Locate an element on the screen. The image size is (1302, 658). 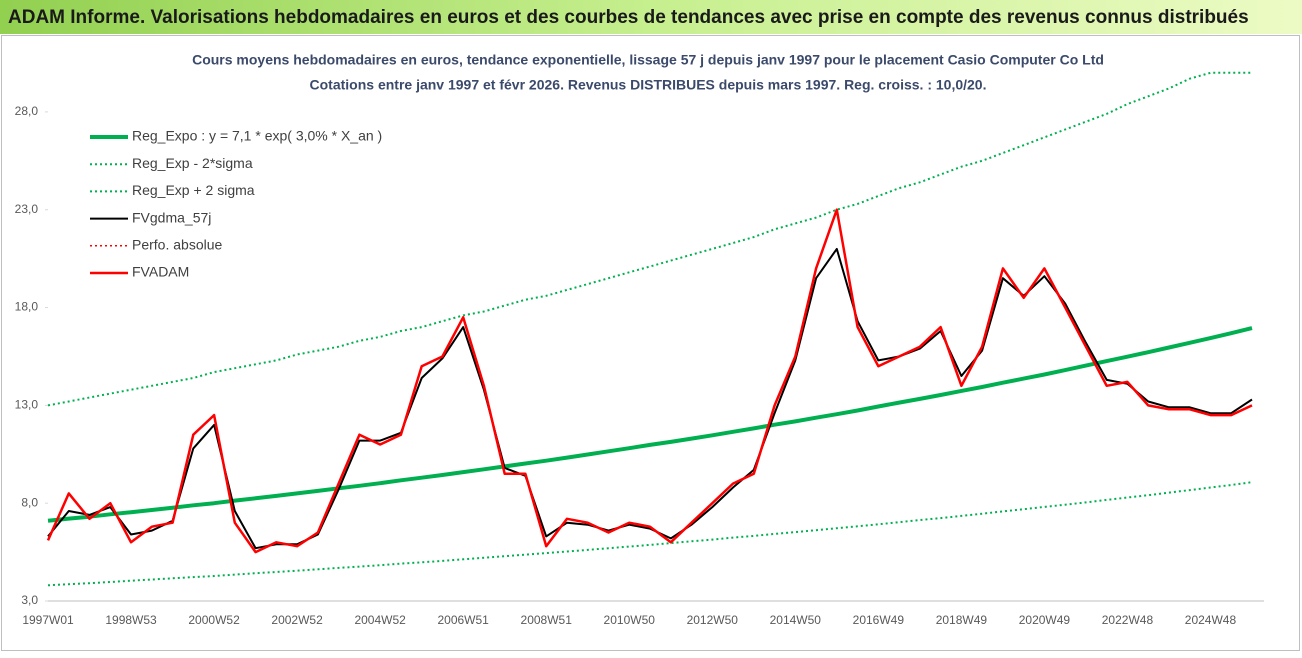
legend-label: Reg_Expo : y = 7,1 * exp( 3,0% * X_an ) is located at coordinates (257, 136).